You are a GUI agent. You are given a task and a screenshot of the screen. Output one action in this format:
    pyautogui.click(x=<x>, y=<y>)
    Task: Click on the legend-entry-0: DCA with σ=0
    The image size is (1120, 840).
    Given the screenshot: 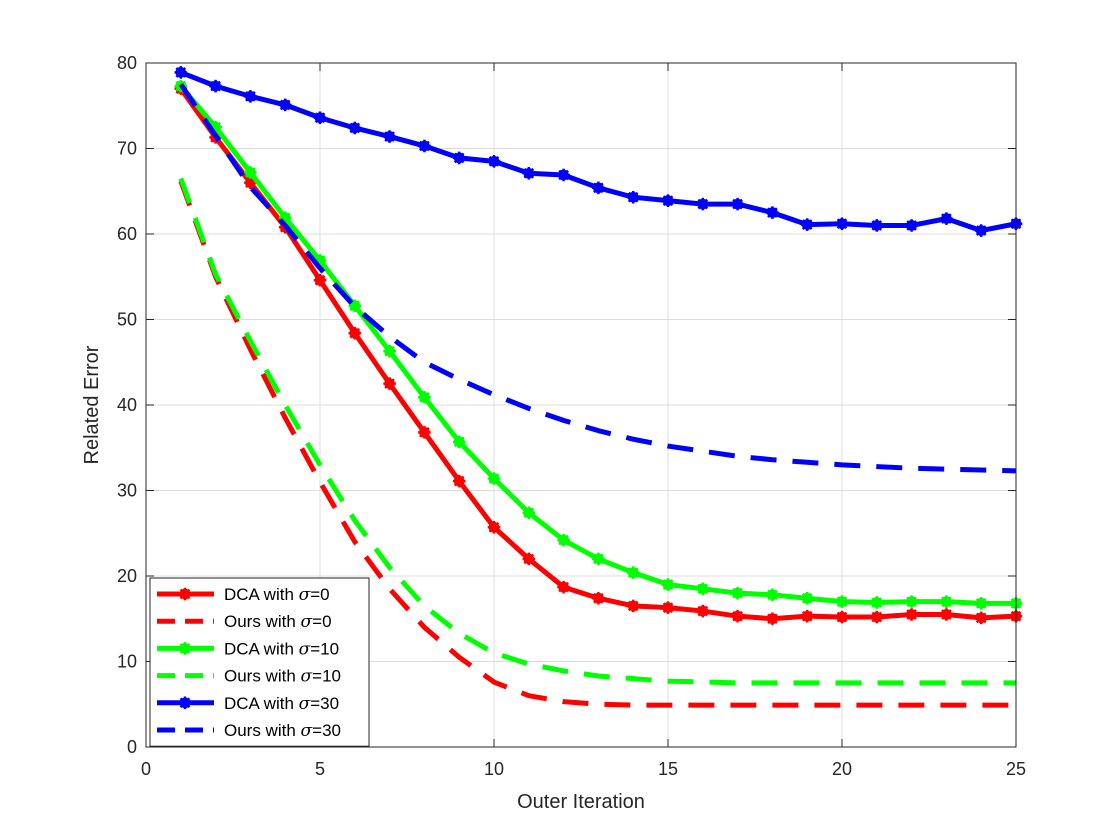 What is the action you would take?
    pyautogui.click(x=243, y=595)
    